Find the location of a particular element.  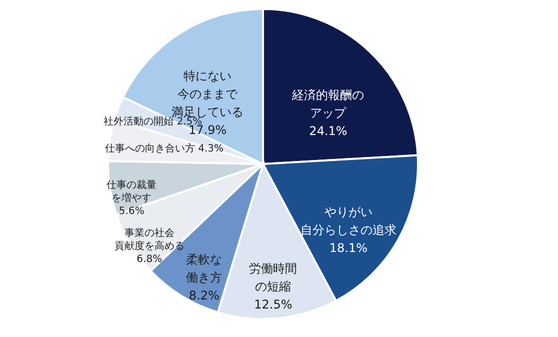

data-label: 5.6% is located at coordinates (131, 211).